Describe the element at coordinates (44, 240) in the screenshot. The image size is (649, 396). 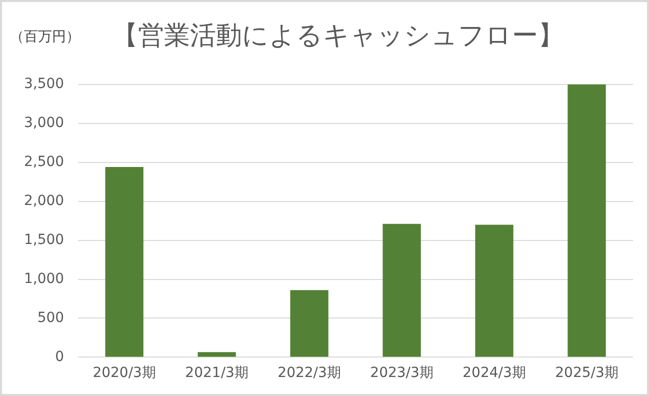
I see `y-tick-label: 1,500` at that location.